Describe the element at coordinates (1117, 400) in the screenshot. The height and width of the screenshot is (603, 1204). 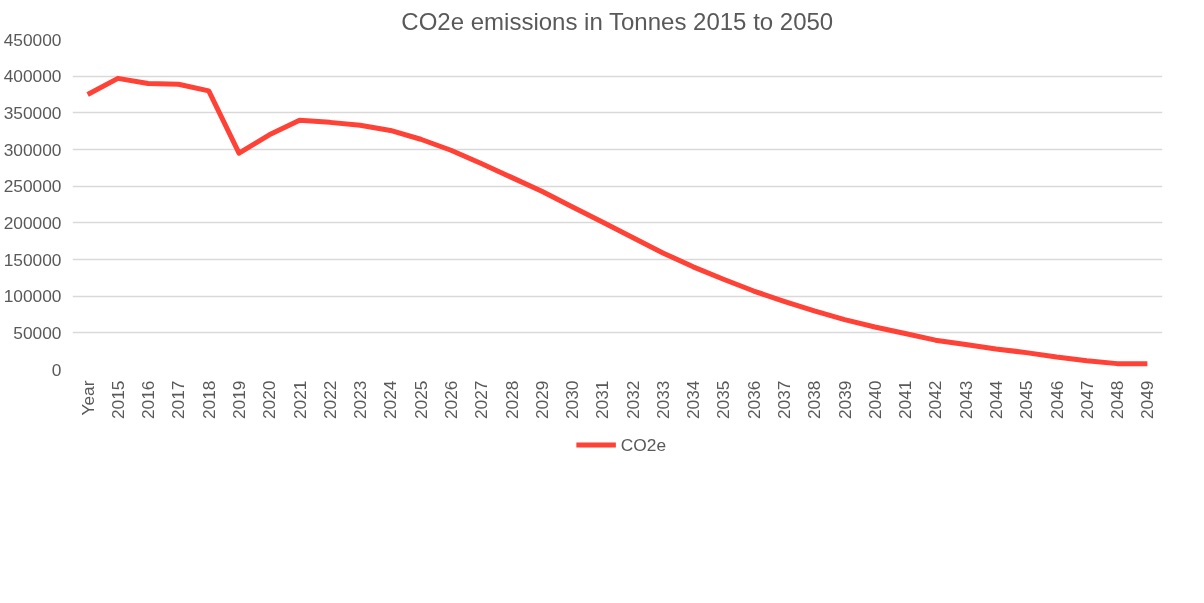
I see `x-tick-label: 2048` at that location.